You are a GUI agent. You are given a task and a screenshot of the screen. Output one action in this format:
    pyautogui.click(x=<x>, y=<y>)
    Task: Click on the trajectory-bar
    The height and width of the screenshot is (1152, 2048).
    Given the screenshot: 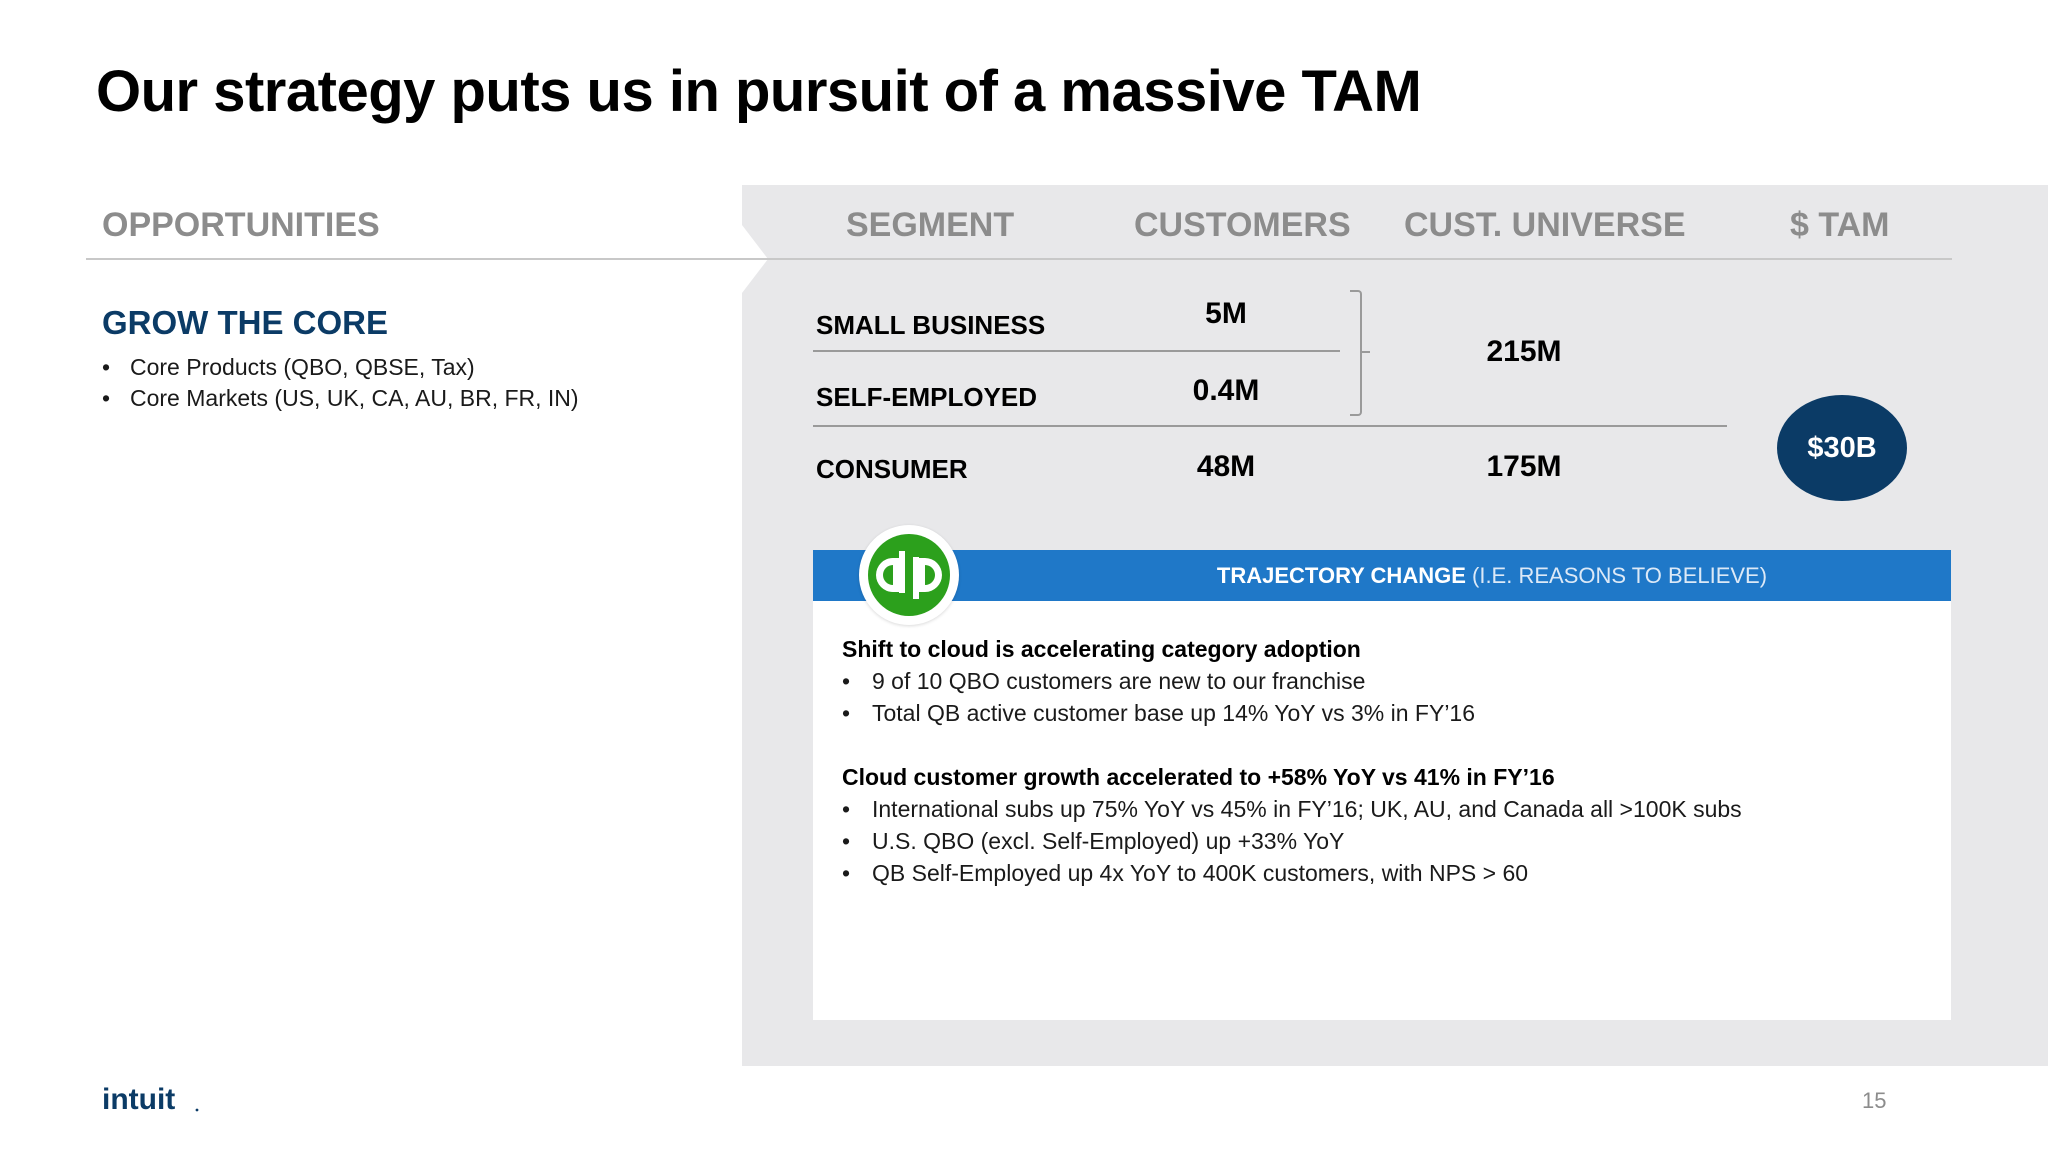 What is the action you would take?
    pyautogui.click(x=1382, y=575)
    